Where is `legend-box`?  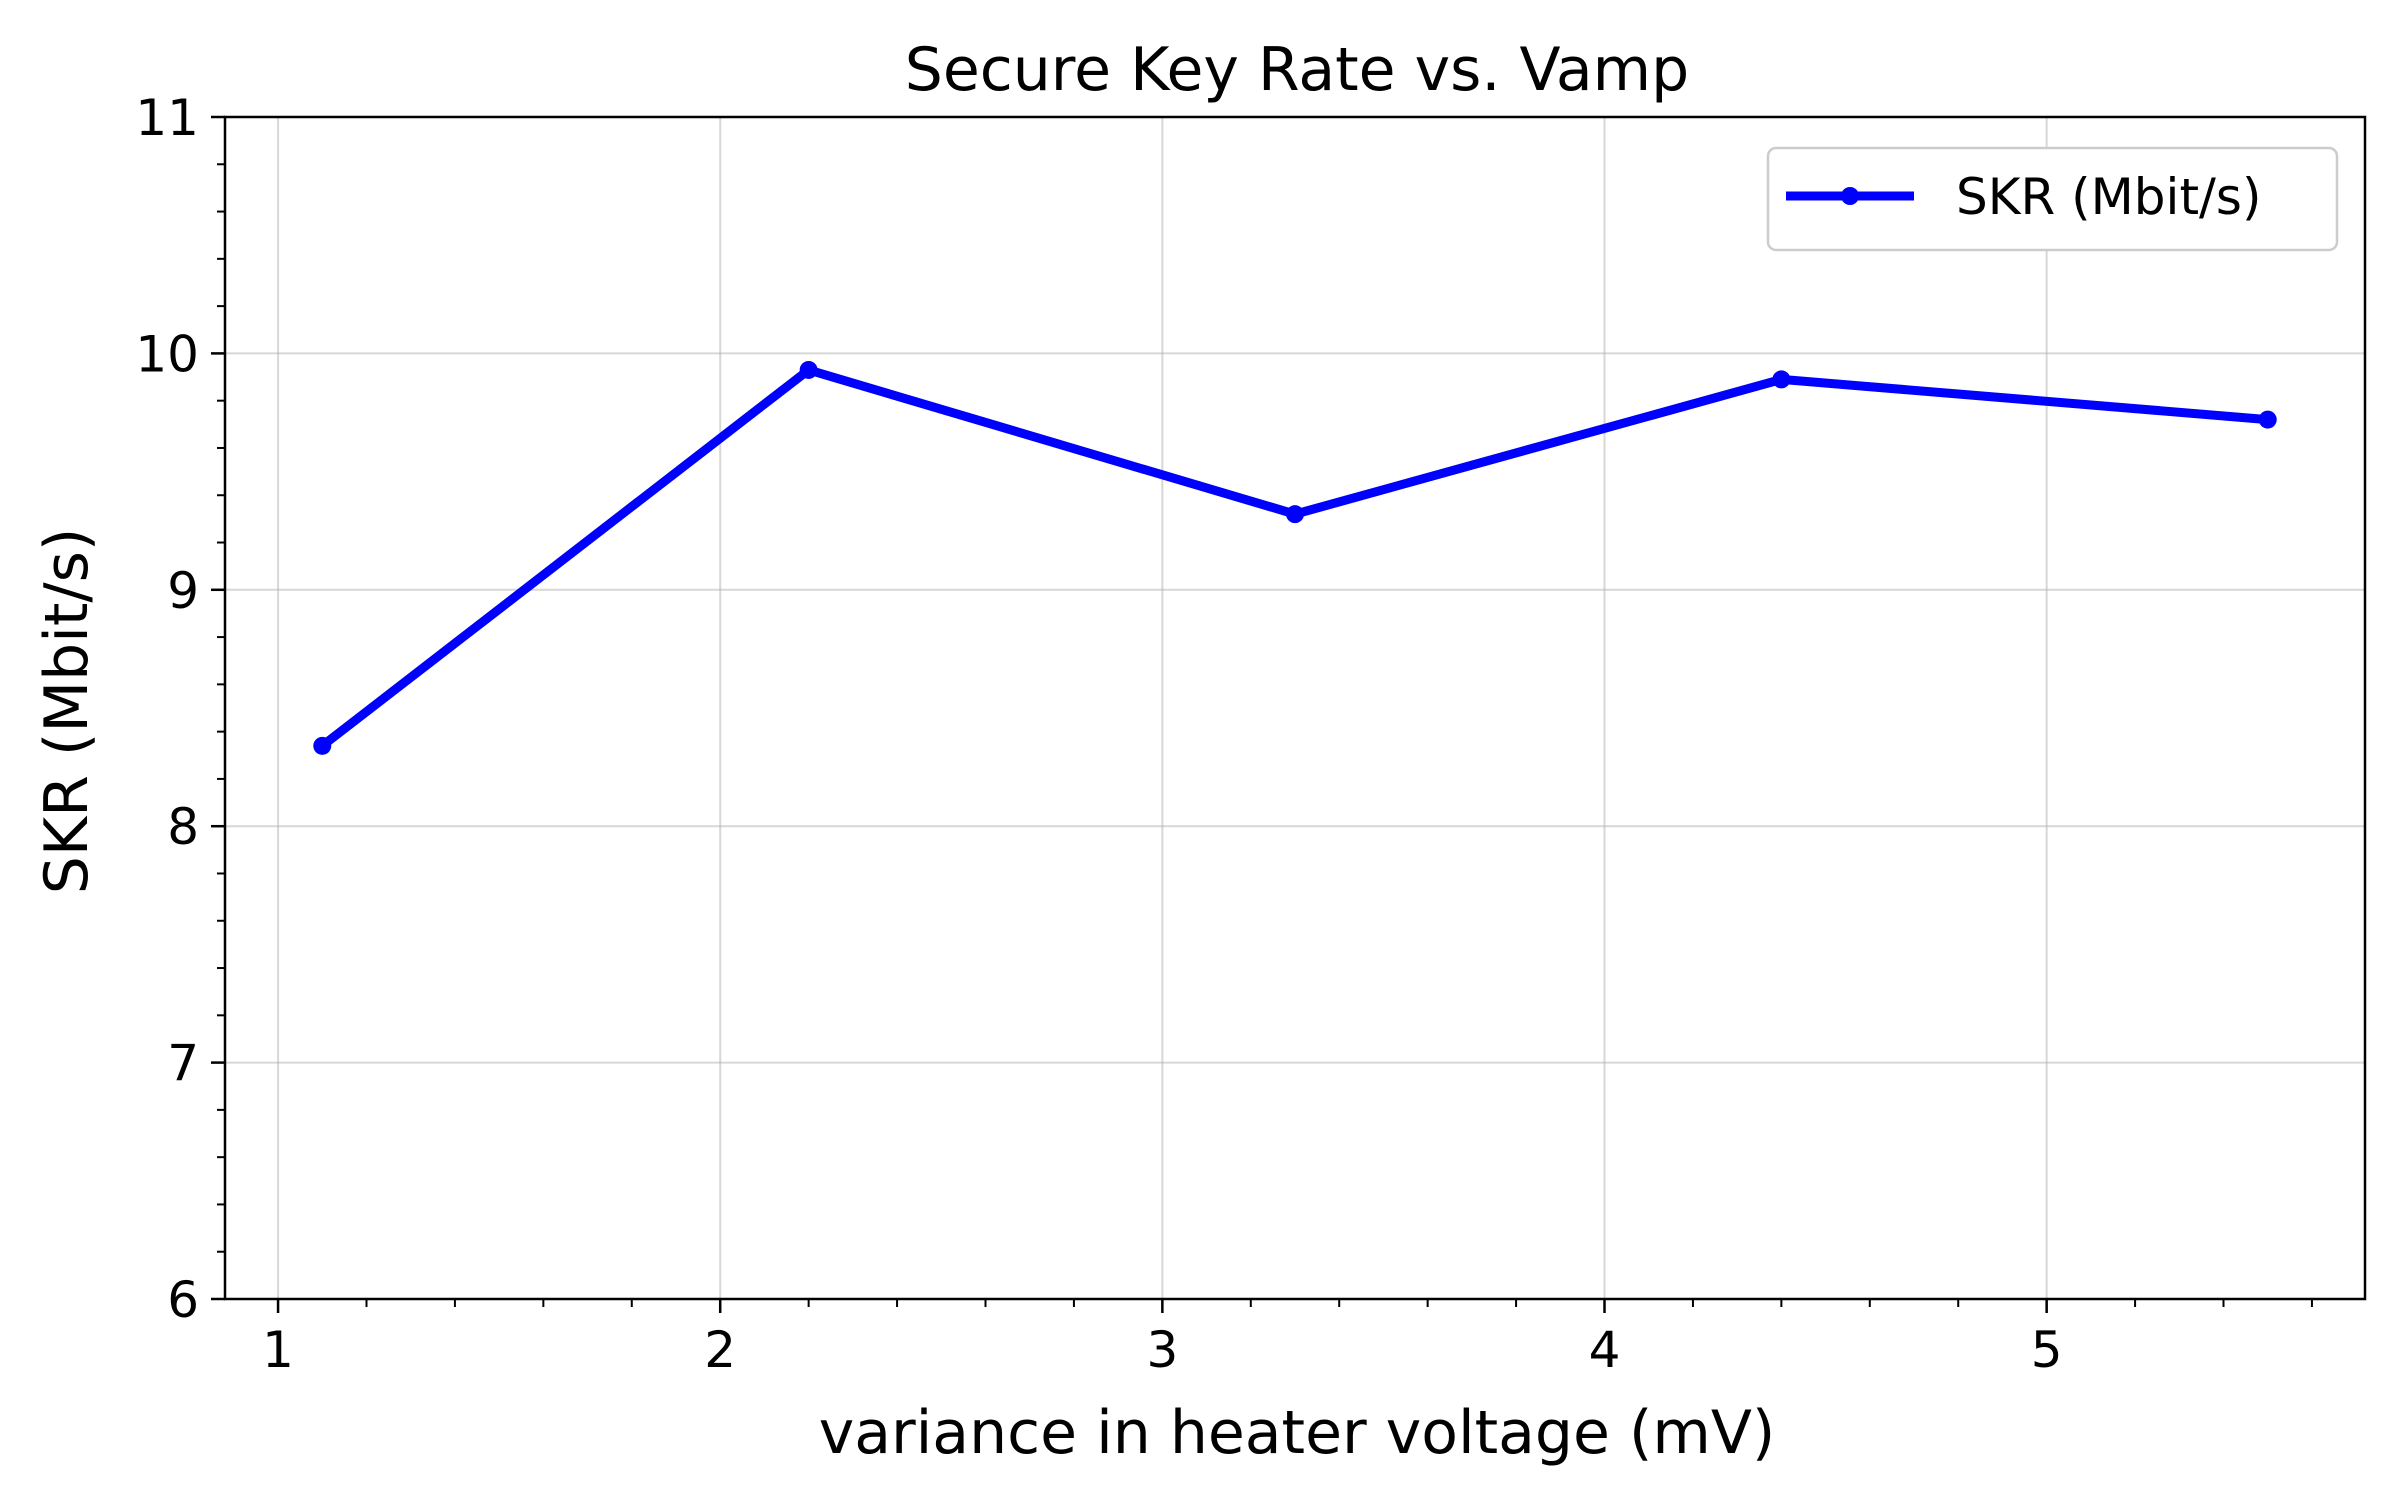
legend-box is located at coordinates (2052, 199).